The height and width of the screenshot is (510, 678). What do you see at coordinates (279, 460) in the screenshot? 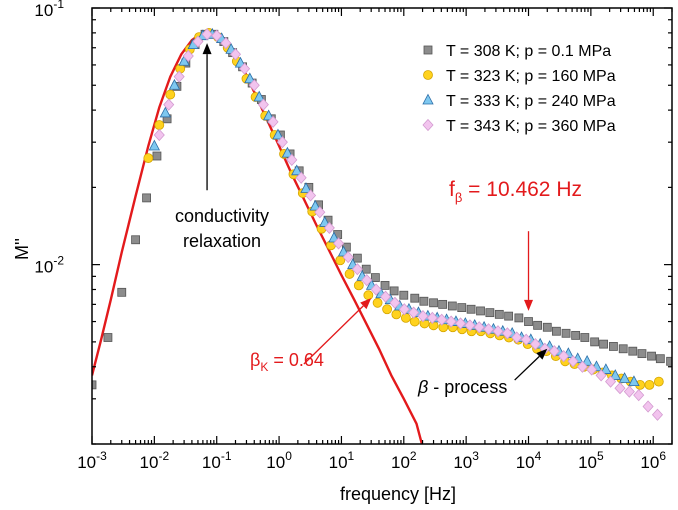
I see `x-tick-label: 10⁰` at bounding box center [279, 460].